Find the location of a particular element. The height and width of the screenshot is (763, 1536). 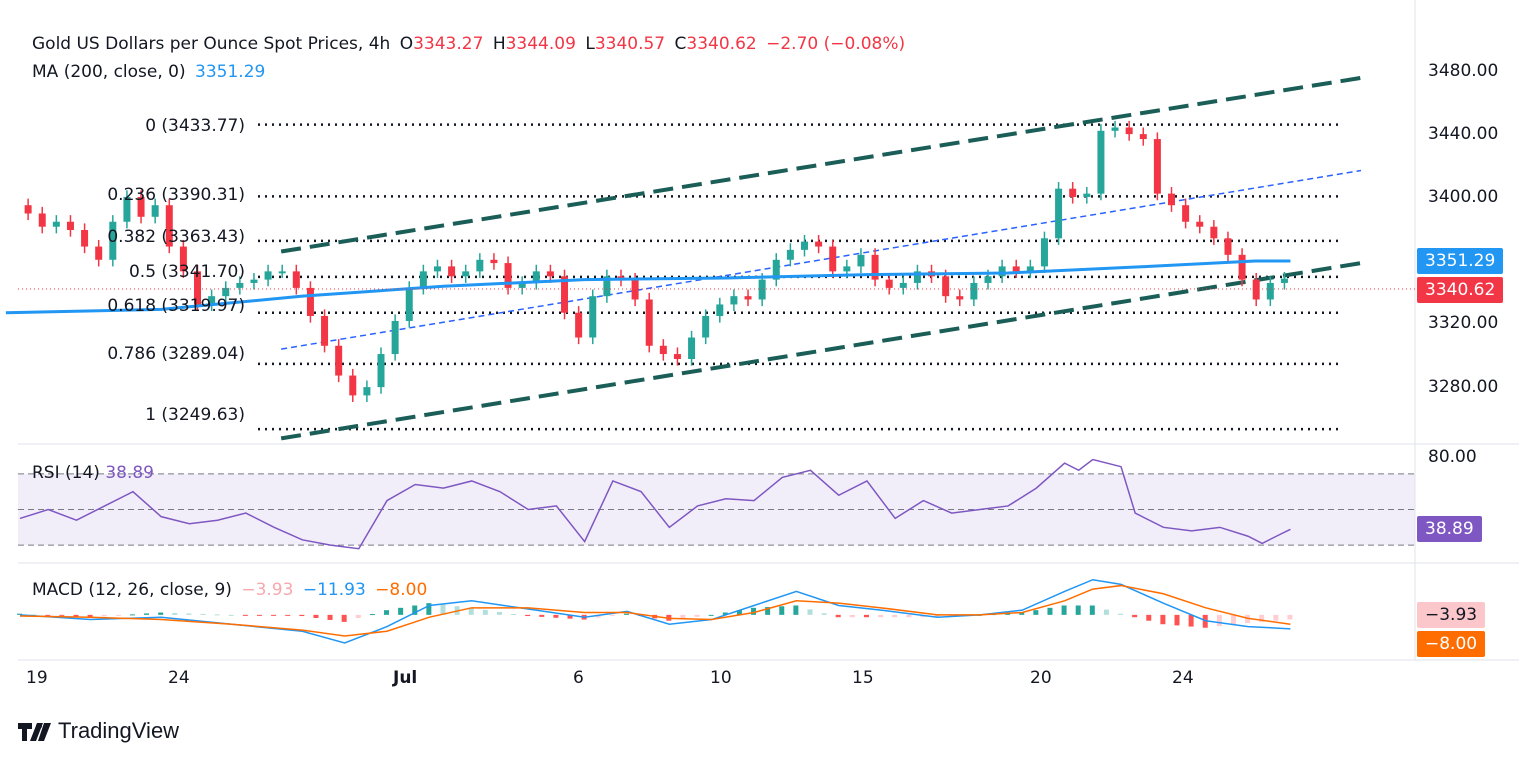

price-tick: 3440.00 is located at coordinates (1463, 134).